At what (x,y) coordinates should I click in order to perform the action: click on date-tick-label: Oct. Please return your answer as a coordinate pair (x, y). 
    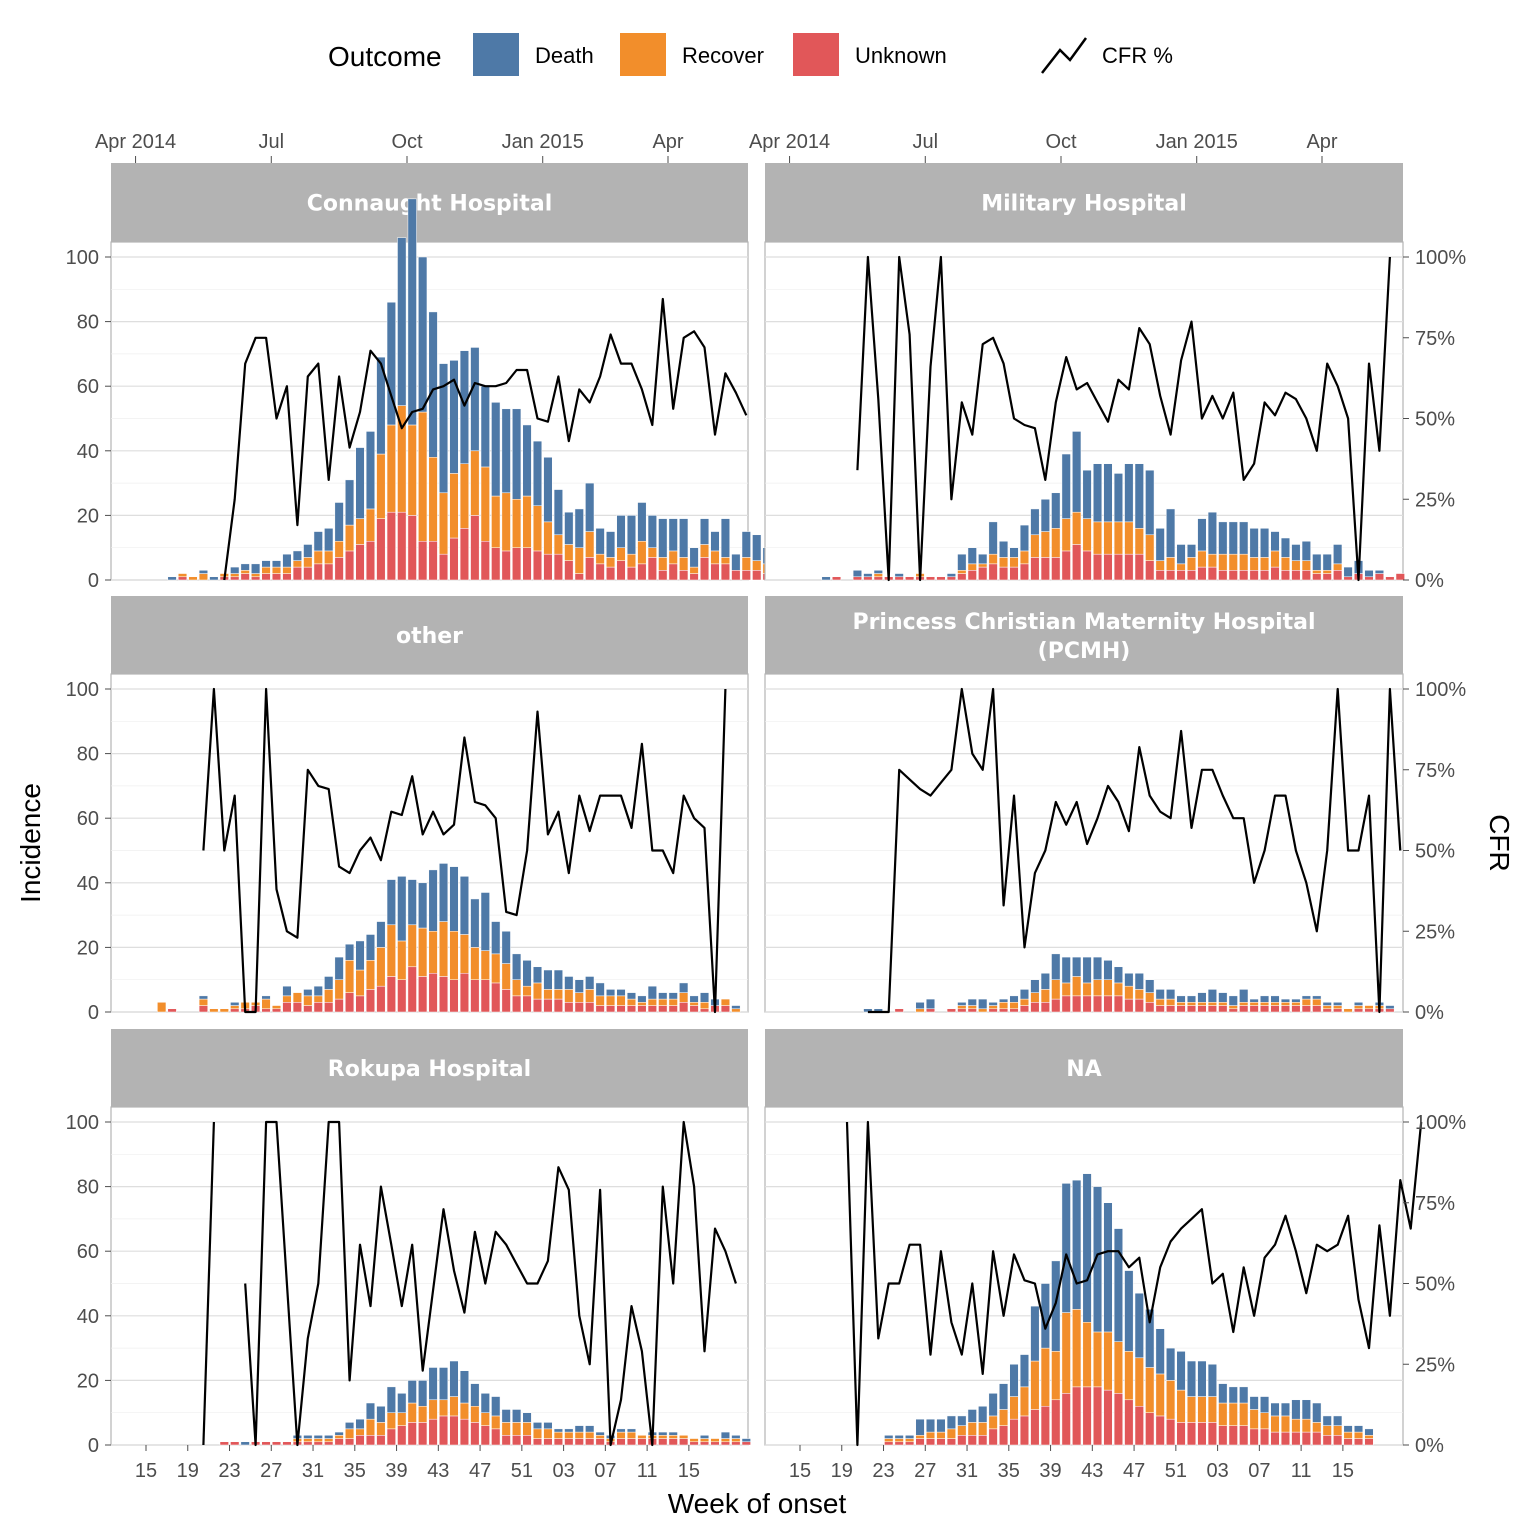
    Looking at the image, I should click on (407, 142).